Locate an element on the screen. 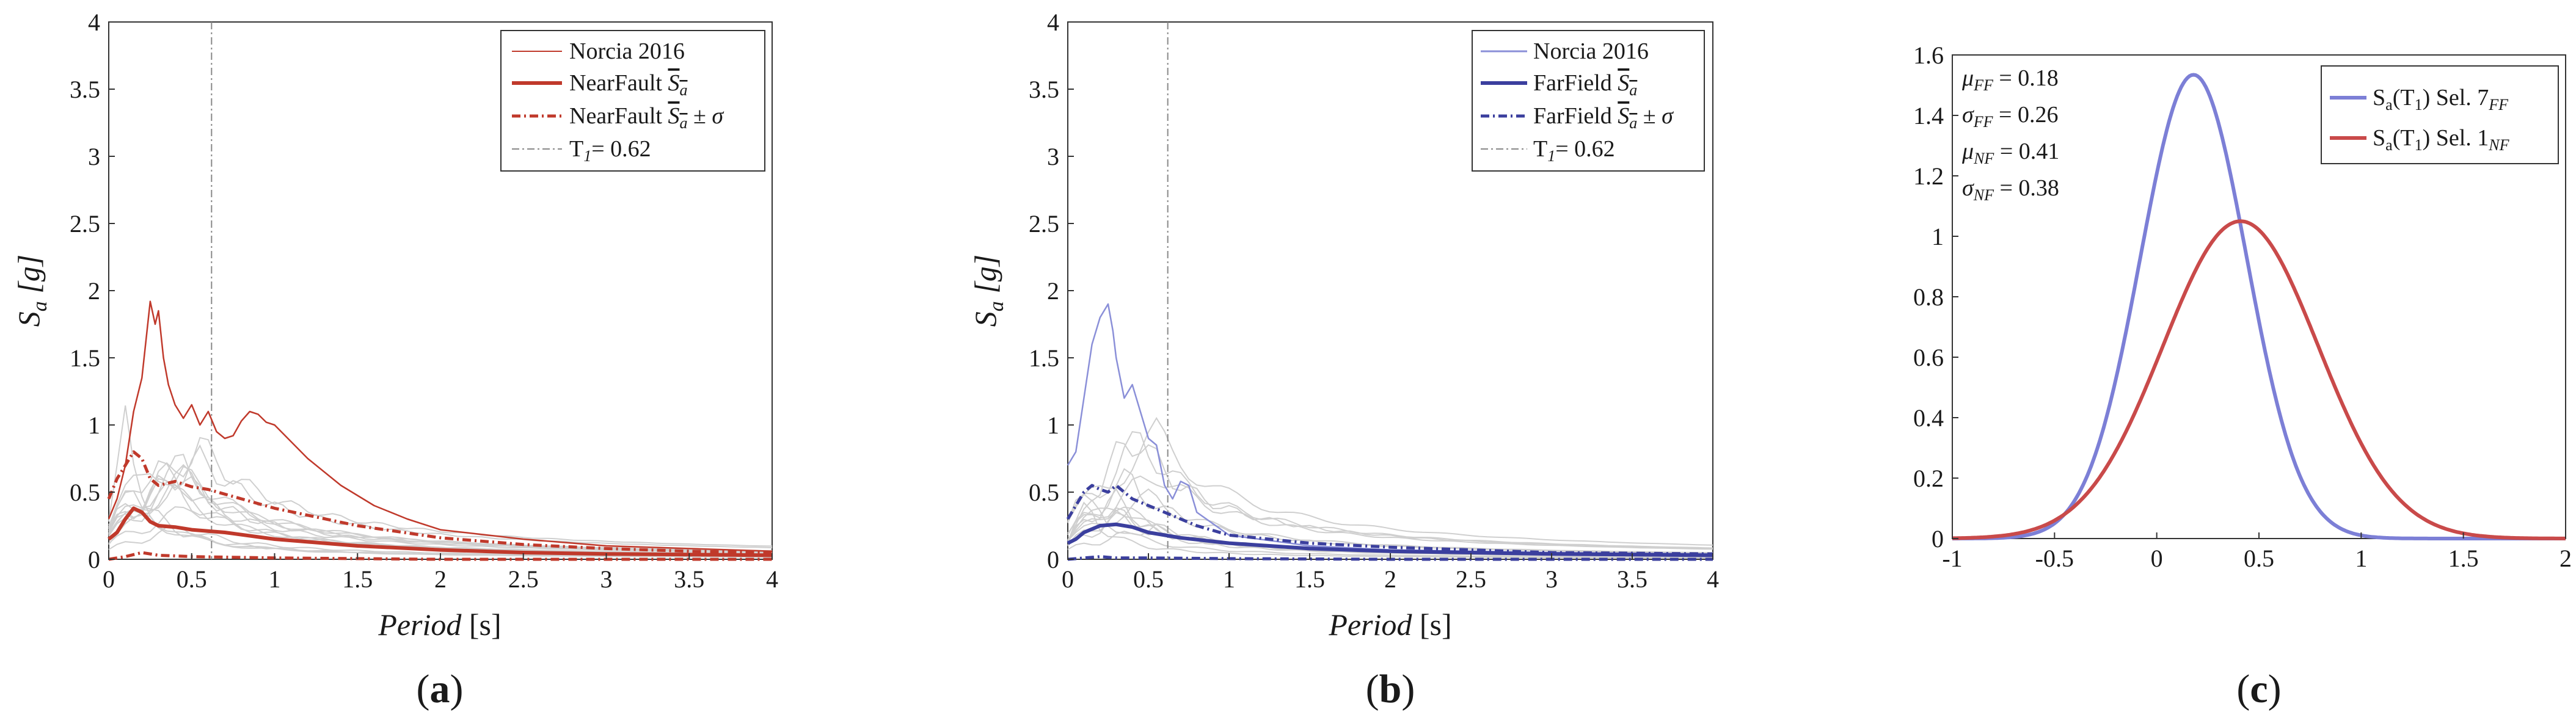 Image resolution: width=2576 pixels, height=715 pixels. panel-b-label: (b) is located at coordinates (1391, 689).